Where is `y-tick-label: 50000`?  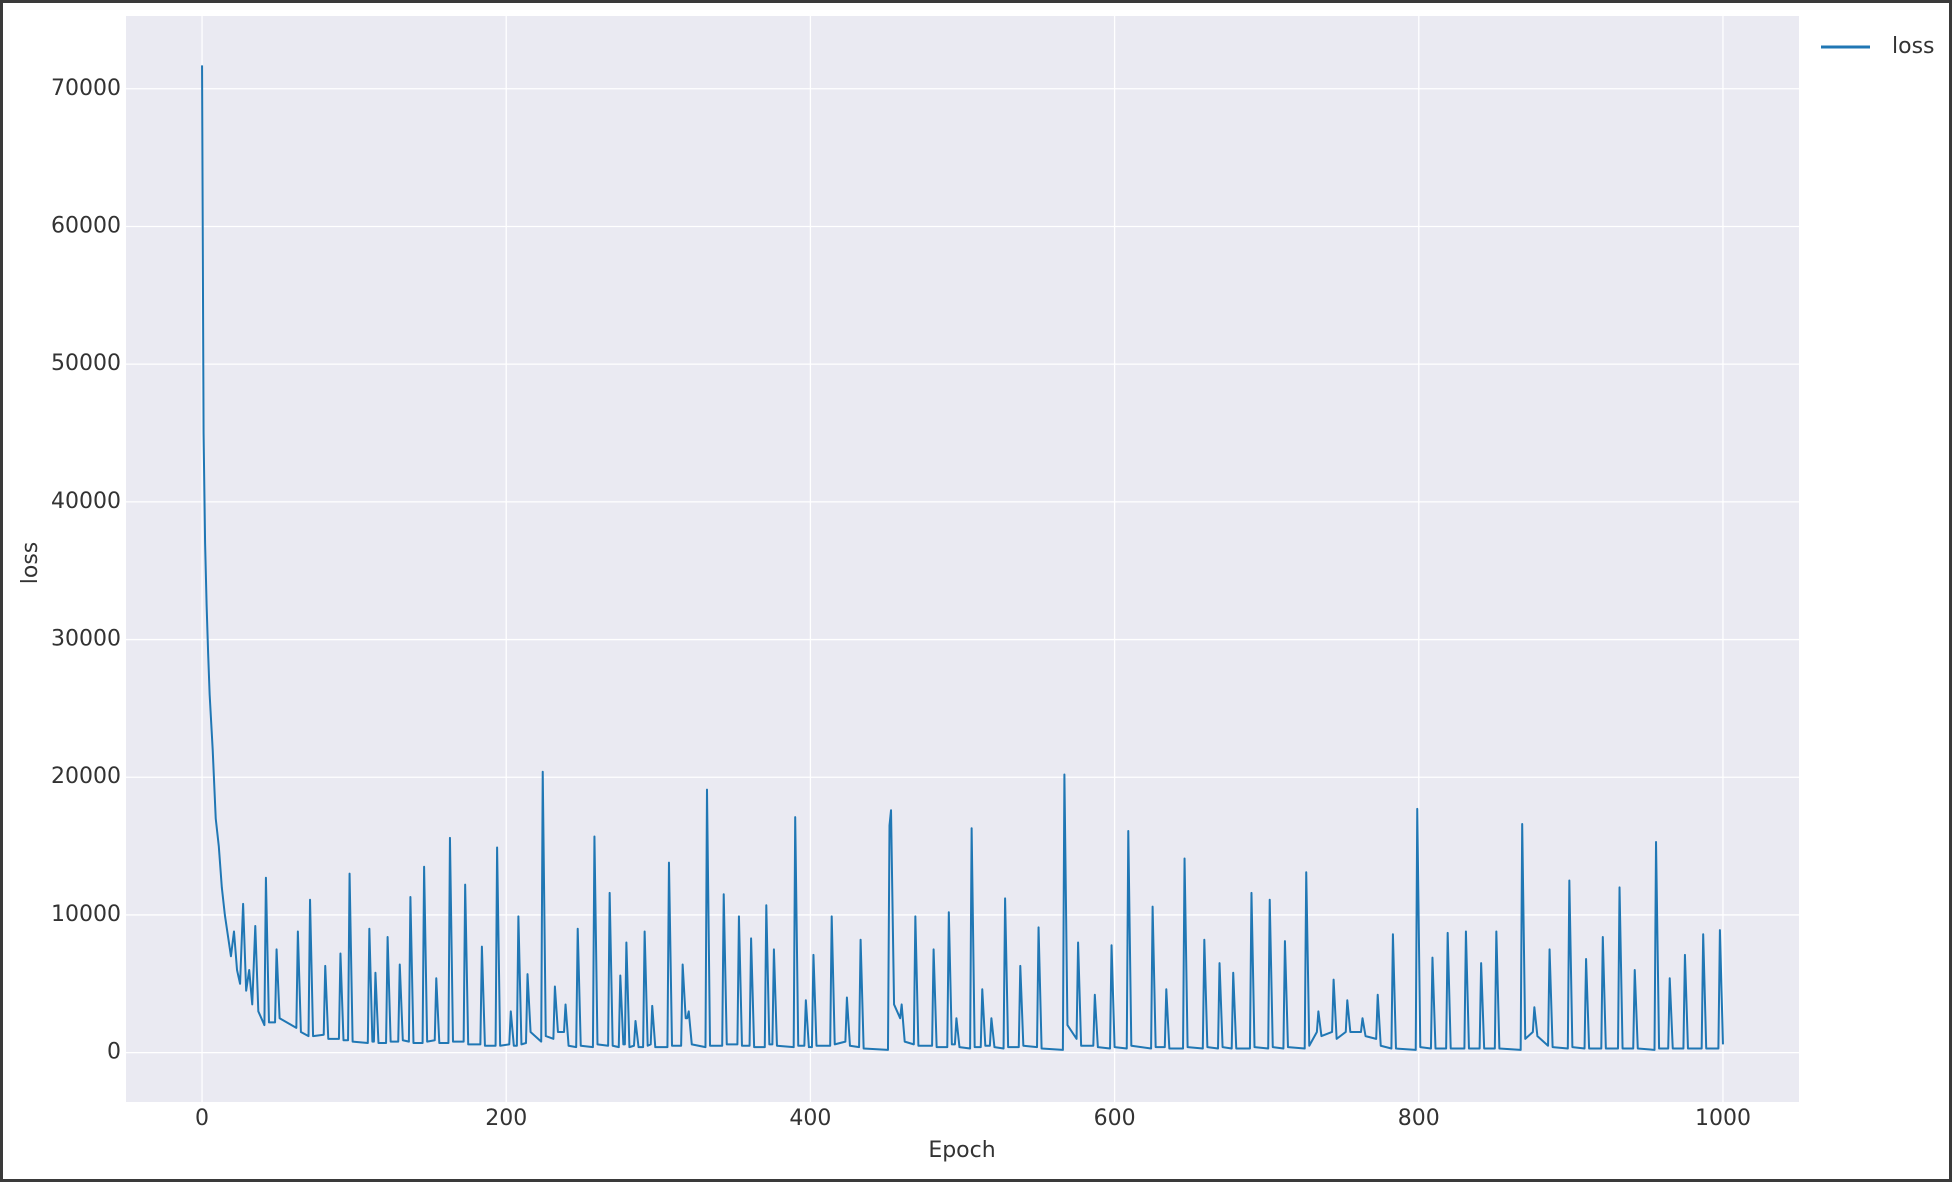
y-tick-label: 50000 is located at coordinates (86, 363).